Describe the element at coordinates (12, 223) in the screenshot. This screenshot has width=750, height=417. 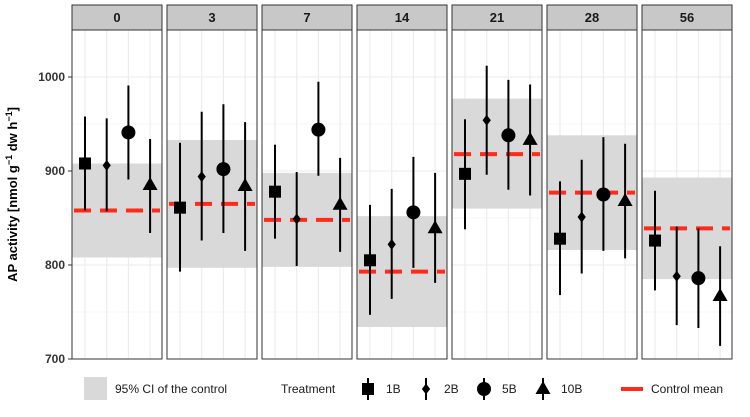
I see `y-axis-title-part: AP activity [nmol g` at that location.